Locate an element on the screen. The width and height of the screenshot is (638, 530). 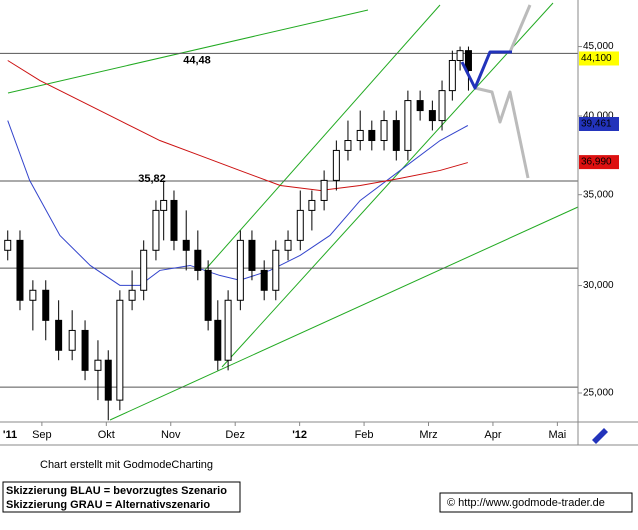
x-tick-label: Mai is located at coordinates (558, 435).